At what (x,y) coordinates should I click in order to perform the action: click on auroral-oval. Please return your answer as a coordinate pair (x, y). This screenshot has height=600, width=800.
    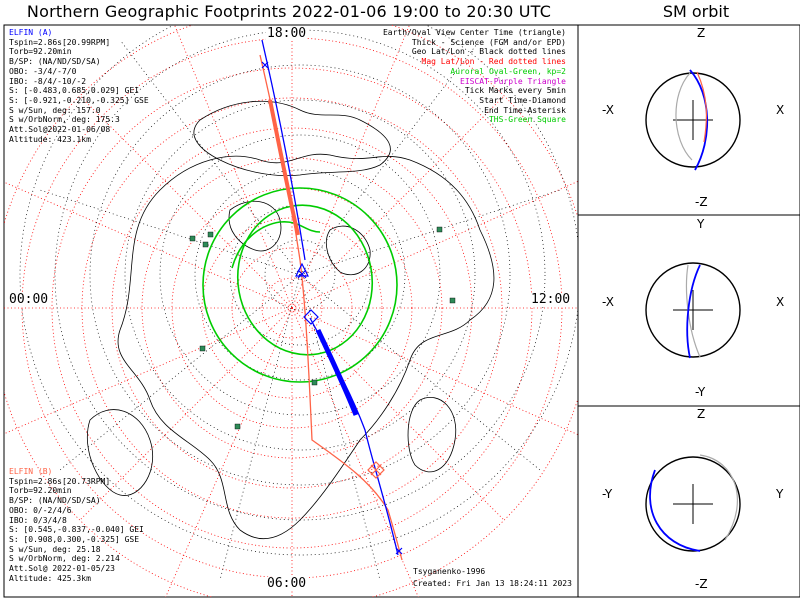
    Looking at the image, I should click on (300, 285).